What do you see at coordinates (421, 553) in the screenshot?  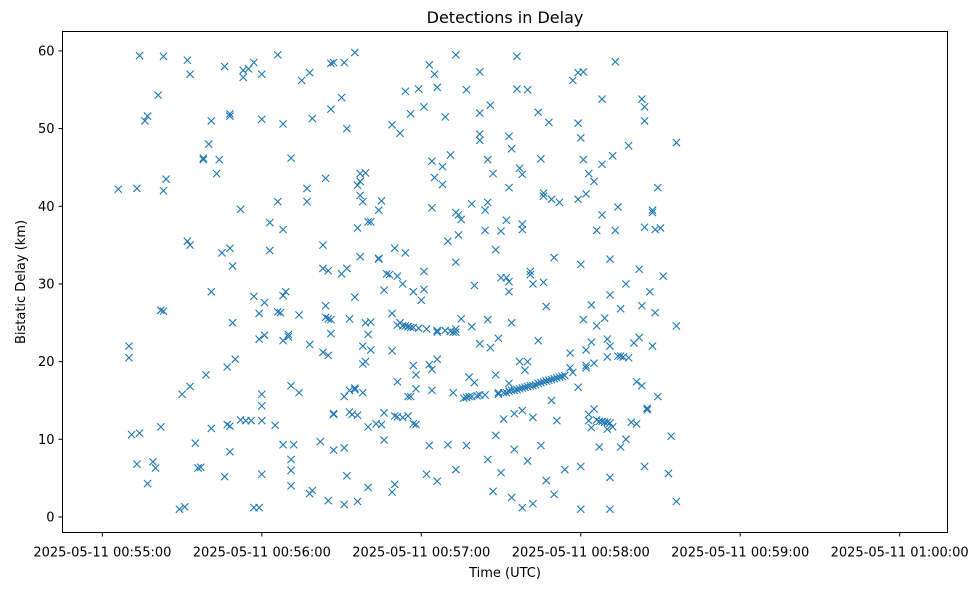 I see `x-tick-label: 2025-05-11 00:57:00` at bounding box center [421, 553].